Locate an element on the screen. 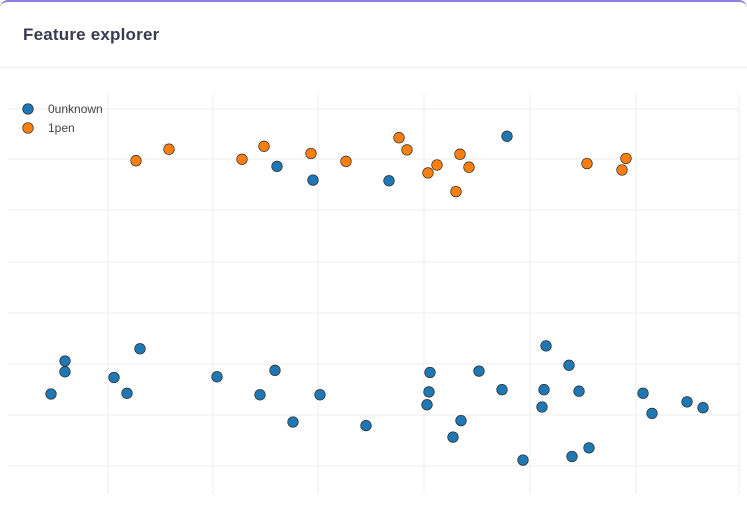  panel-title: Feature explorer is located at coordinates (91, 34).